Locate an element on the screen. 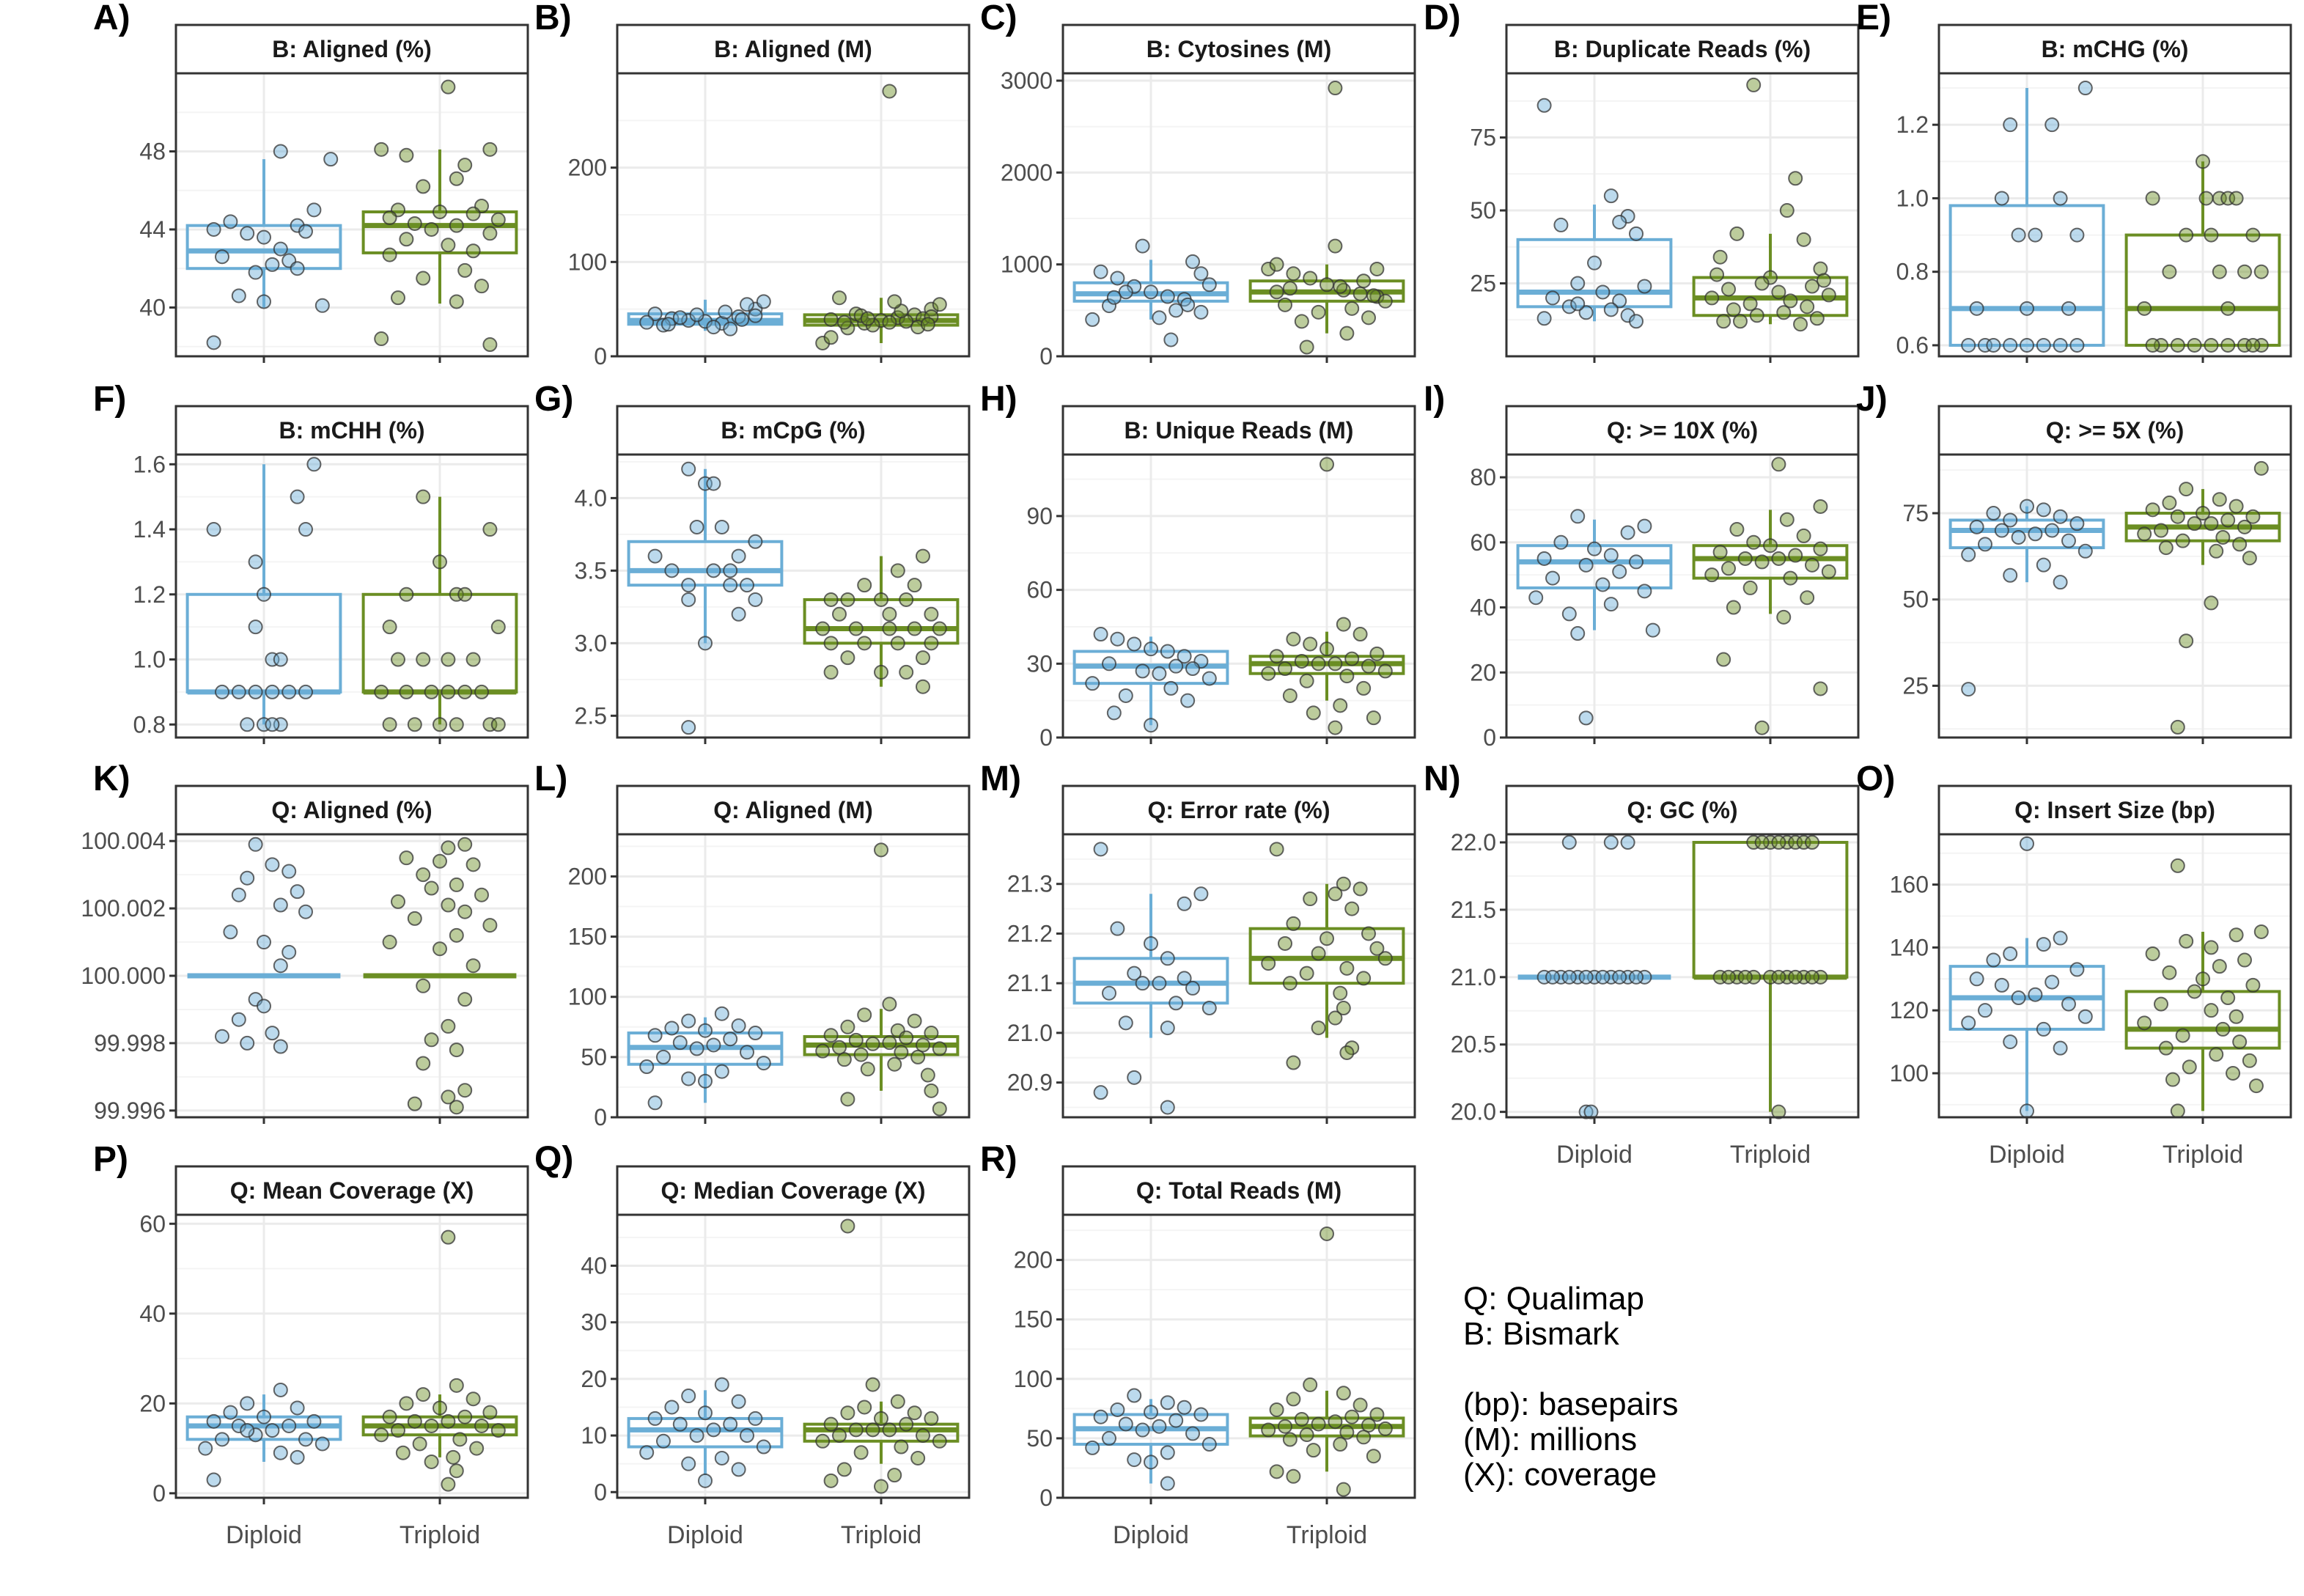 The image size is (2304, 1596). y-tick-label: 150 is located at coordinates (587, 937).